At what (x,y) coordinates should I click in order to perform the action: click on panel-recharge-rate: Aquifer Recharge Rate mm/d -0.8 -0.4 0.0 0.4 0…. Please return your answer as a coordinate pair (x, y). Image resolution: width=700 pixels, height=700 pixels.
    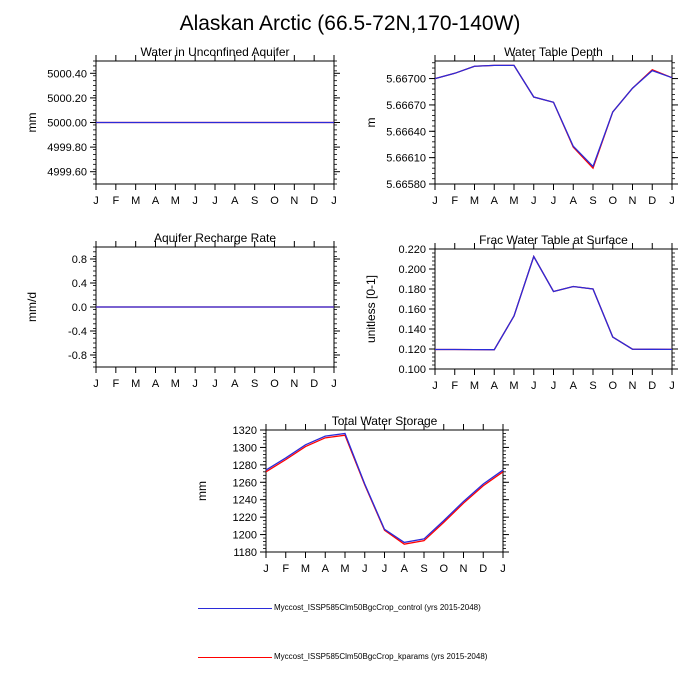
    Looking at the image, I should click on (182, 310).